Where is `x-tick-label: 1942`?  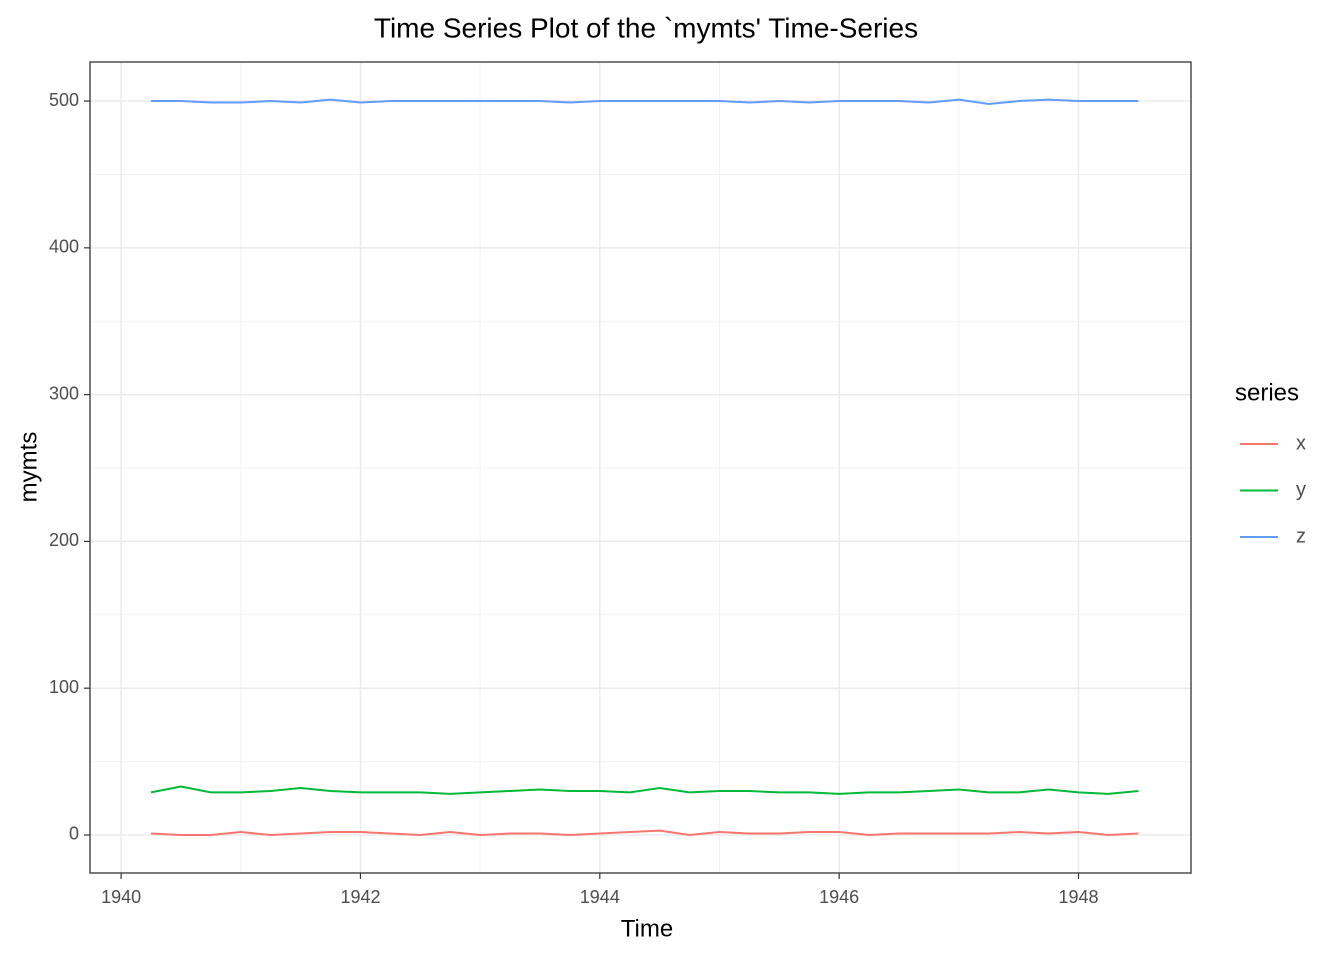 x-tick-label: 1942 is located at coordinates (360, 897).